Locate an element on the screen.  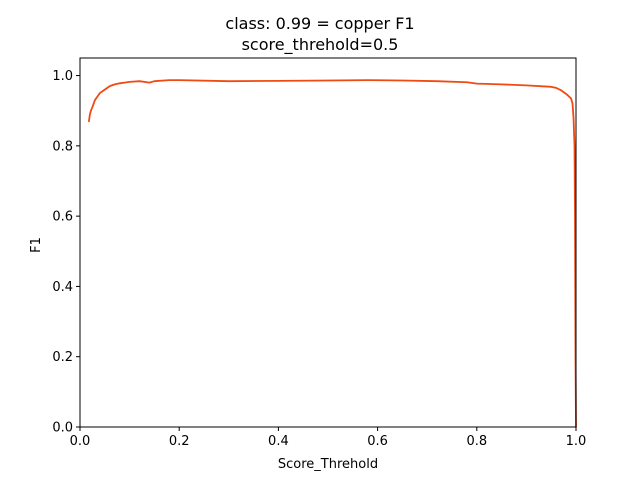
x-tick-label-5: 1.0 is located at coordinates (576, 441).